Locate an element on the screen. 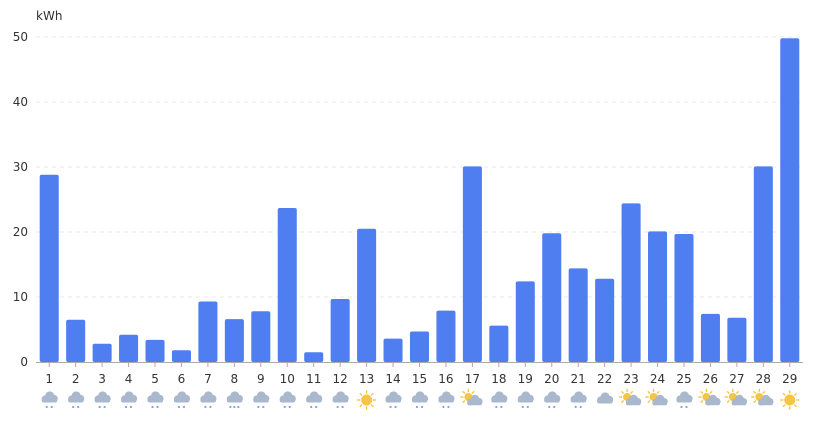 This screenshot has height=421, width=815. x-tick-label: 22 is located at coordinates (604, 379).